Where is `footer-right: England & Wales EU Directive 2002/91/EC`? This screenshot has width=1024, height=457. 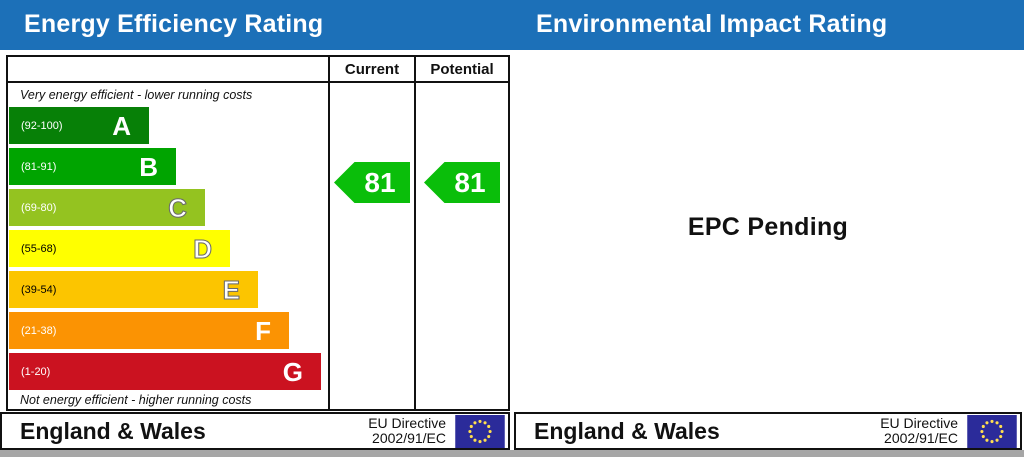 footer-right: England & Wales EU Directive 2002/91/EC is located at coordinates (768, 431).